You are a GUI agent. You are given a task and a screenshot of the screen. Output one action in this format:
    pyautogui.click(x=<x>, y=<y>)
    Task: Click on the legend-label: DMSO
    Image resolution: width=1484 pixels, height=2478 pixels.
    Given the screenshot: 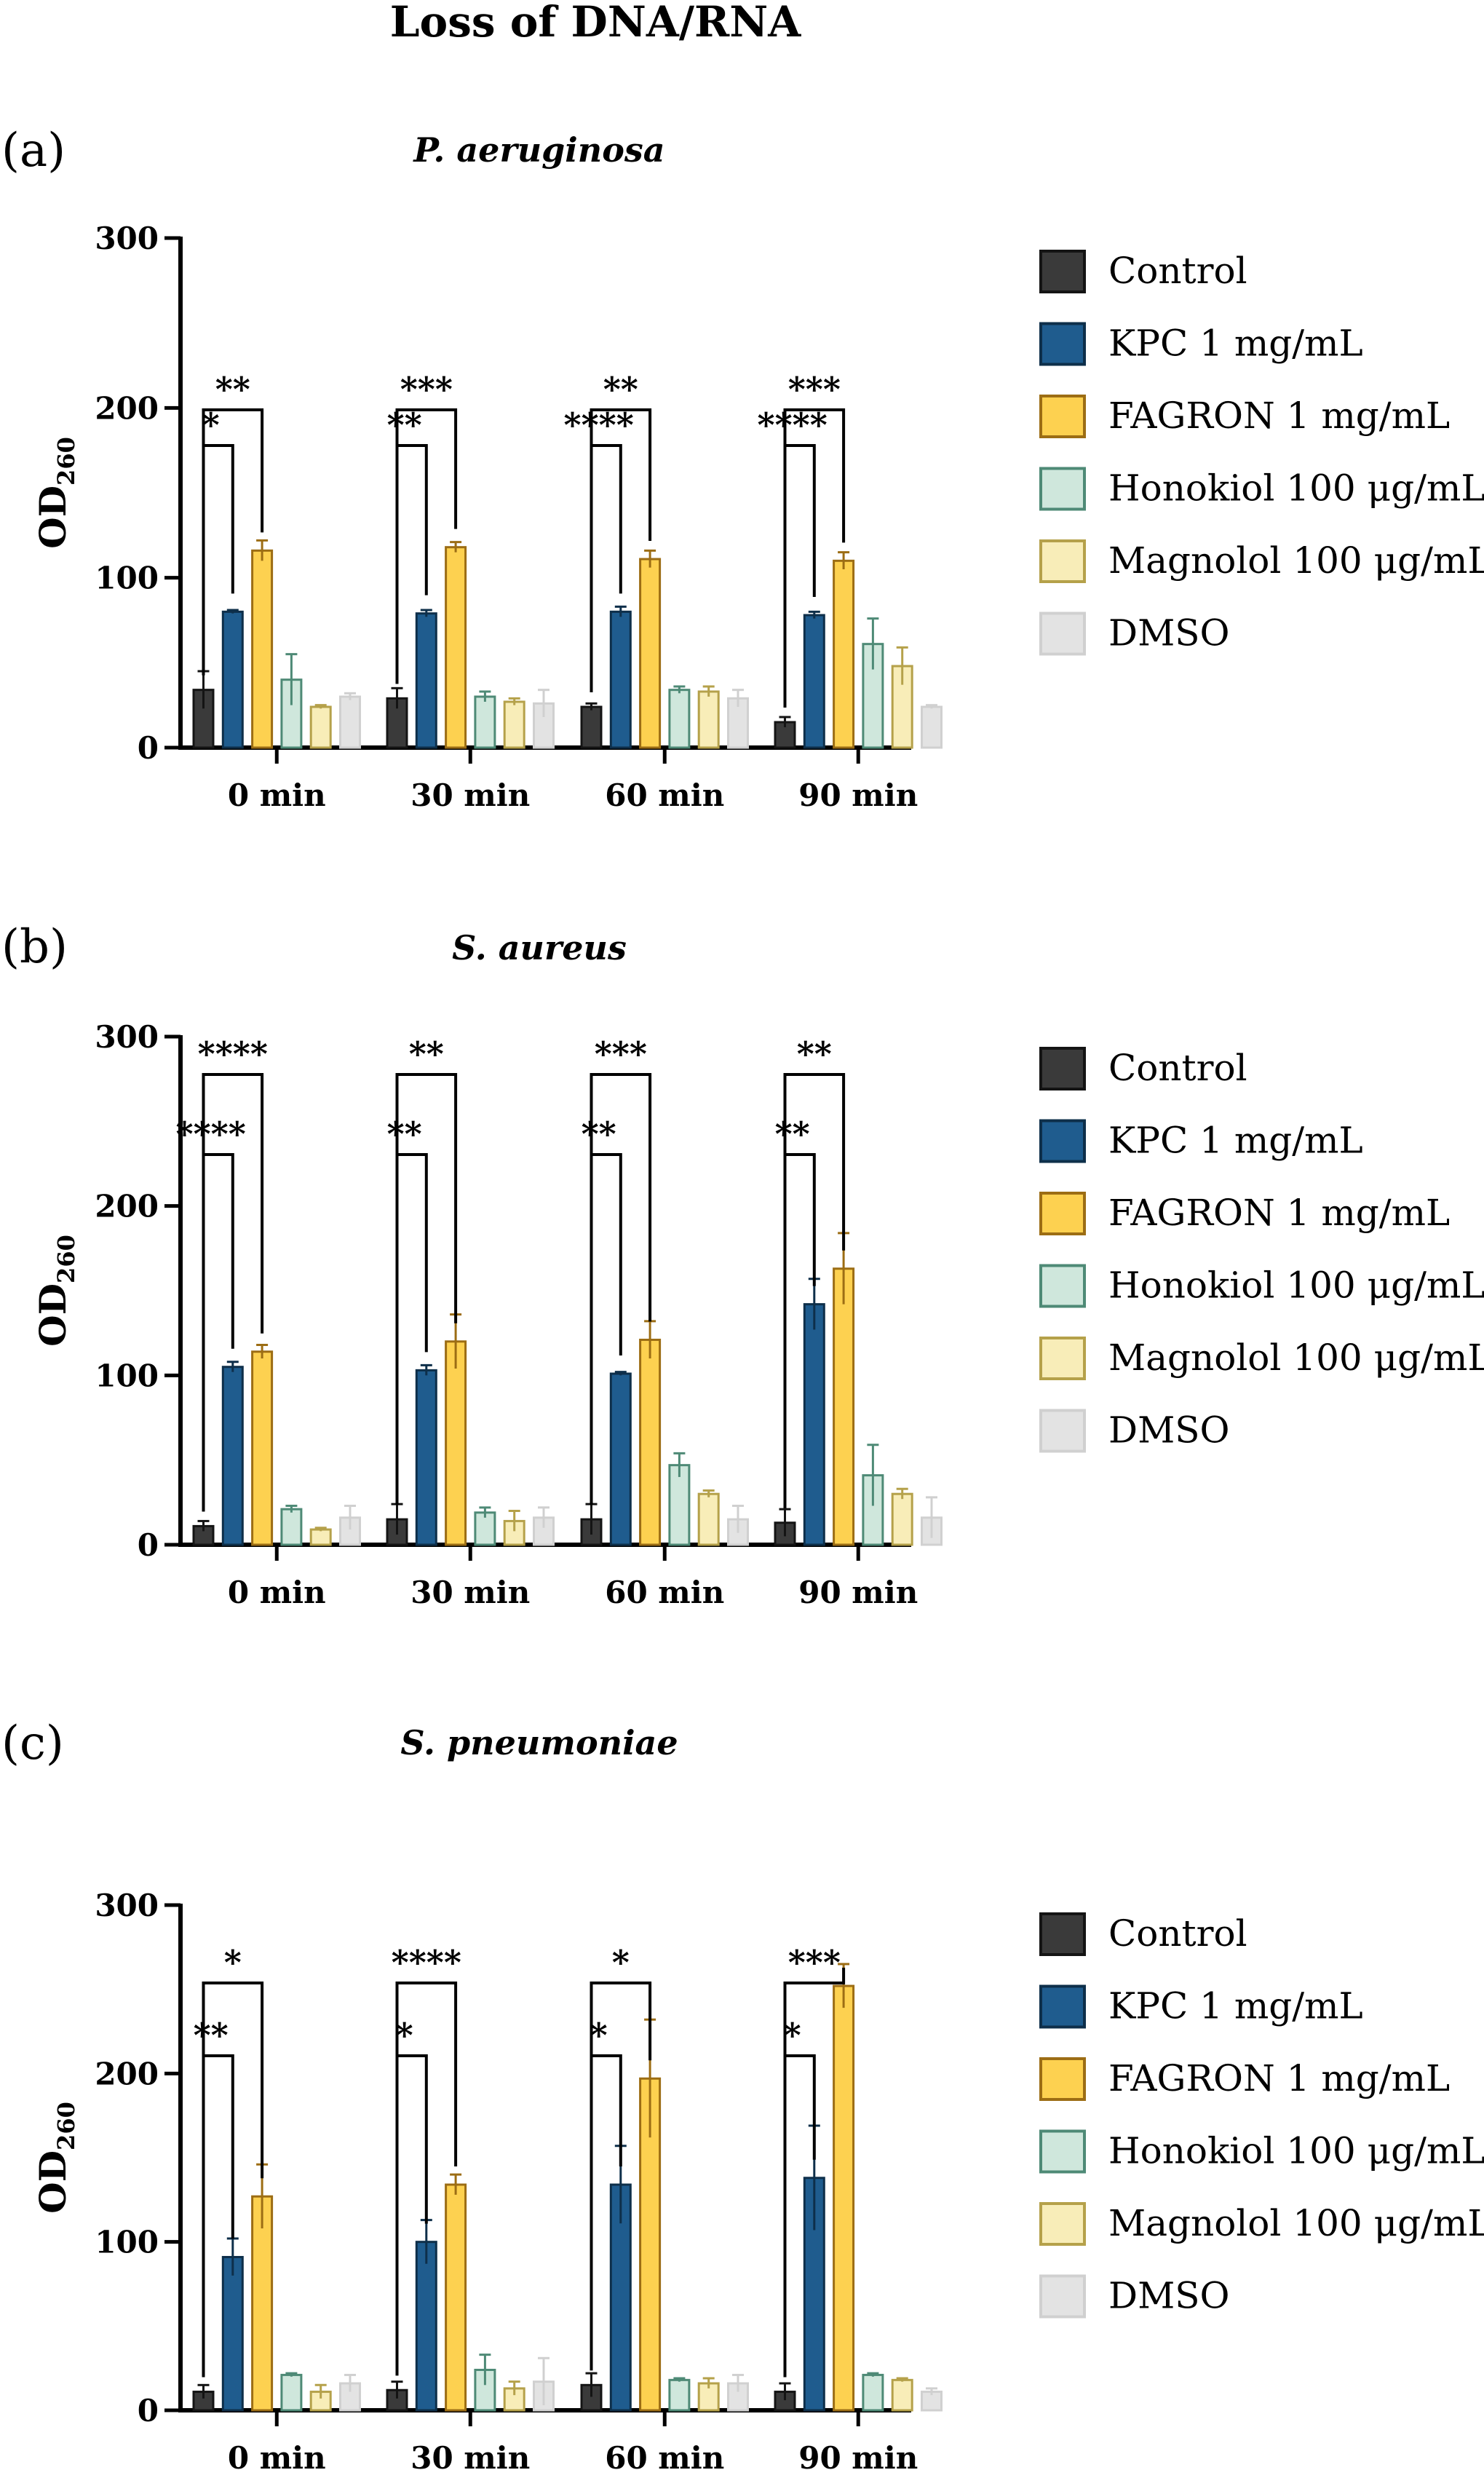 What is the action you would take?
    pyautogui.click(x=1169, y=1430)
    